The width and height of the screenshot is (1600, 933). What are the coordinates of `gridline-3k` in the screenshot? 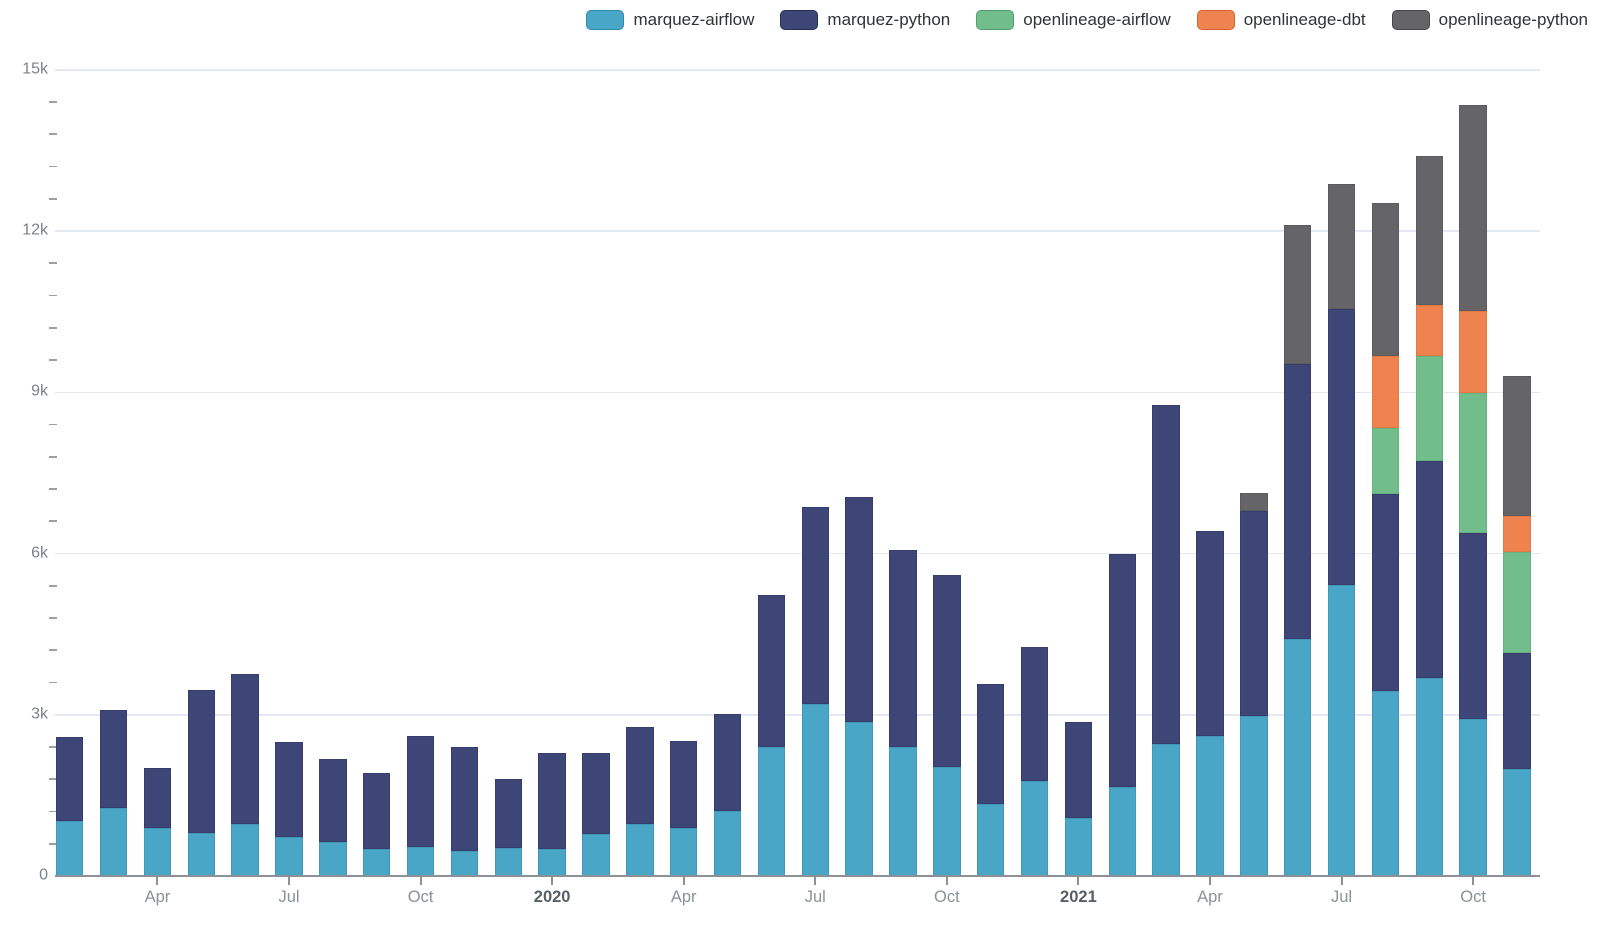 It's located at (797, 714).